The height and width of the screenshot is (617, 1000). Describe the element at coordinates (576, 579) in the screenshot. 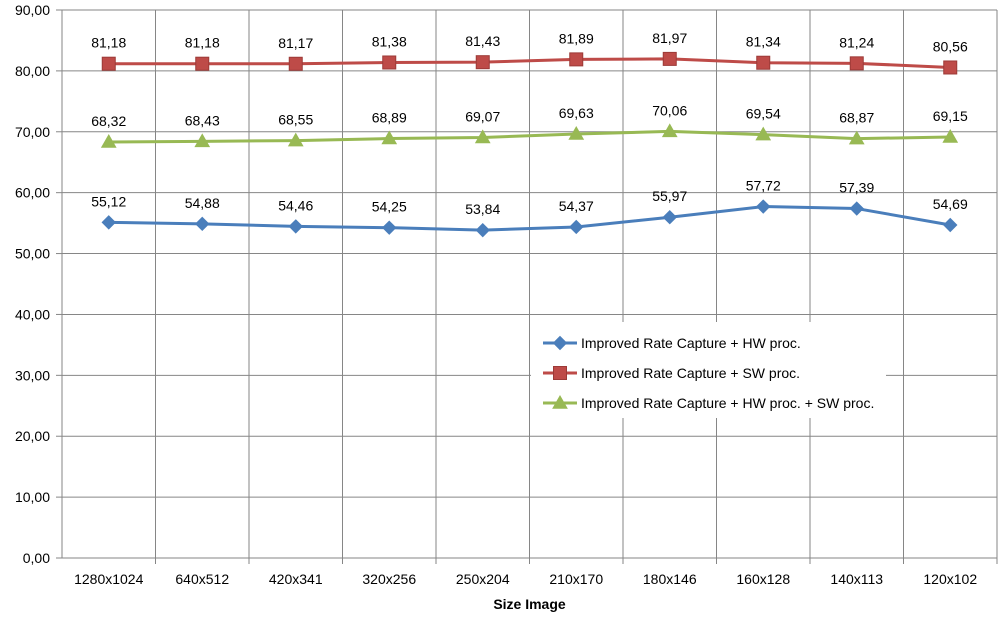

I see `x-tick-label: 210x170` at that location.